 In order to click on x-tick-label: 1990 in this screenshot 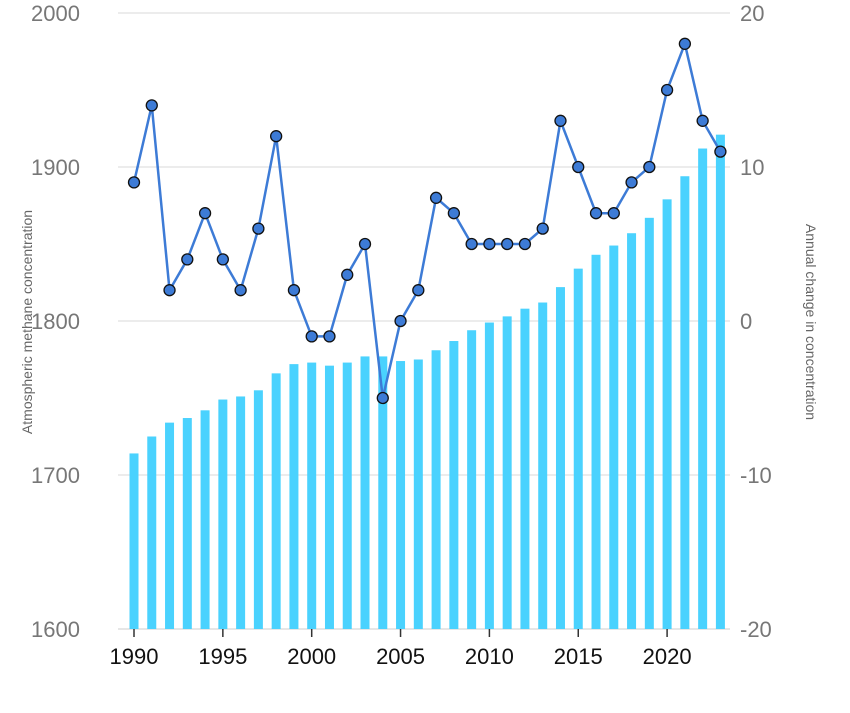, I will do `click(134, 656)`.